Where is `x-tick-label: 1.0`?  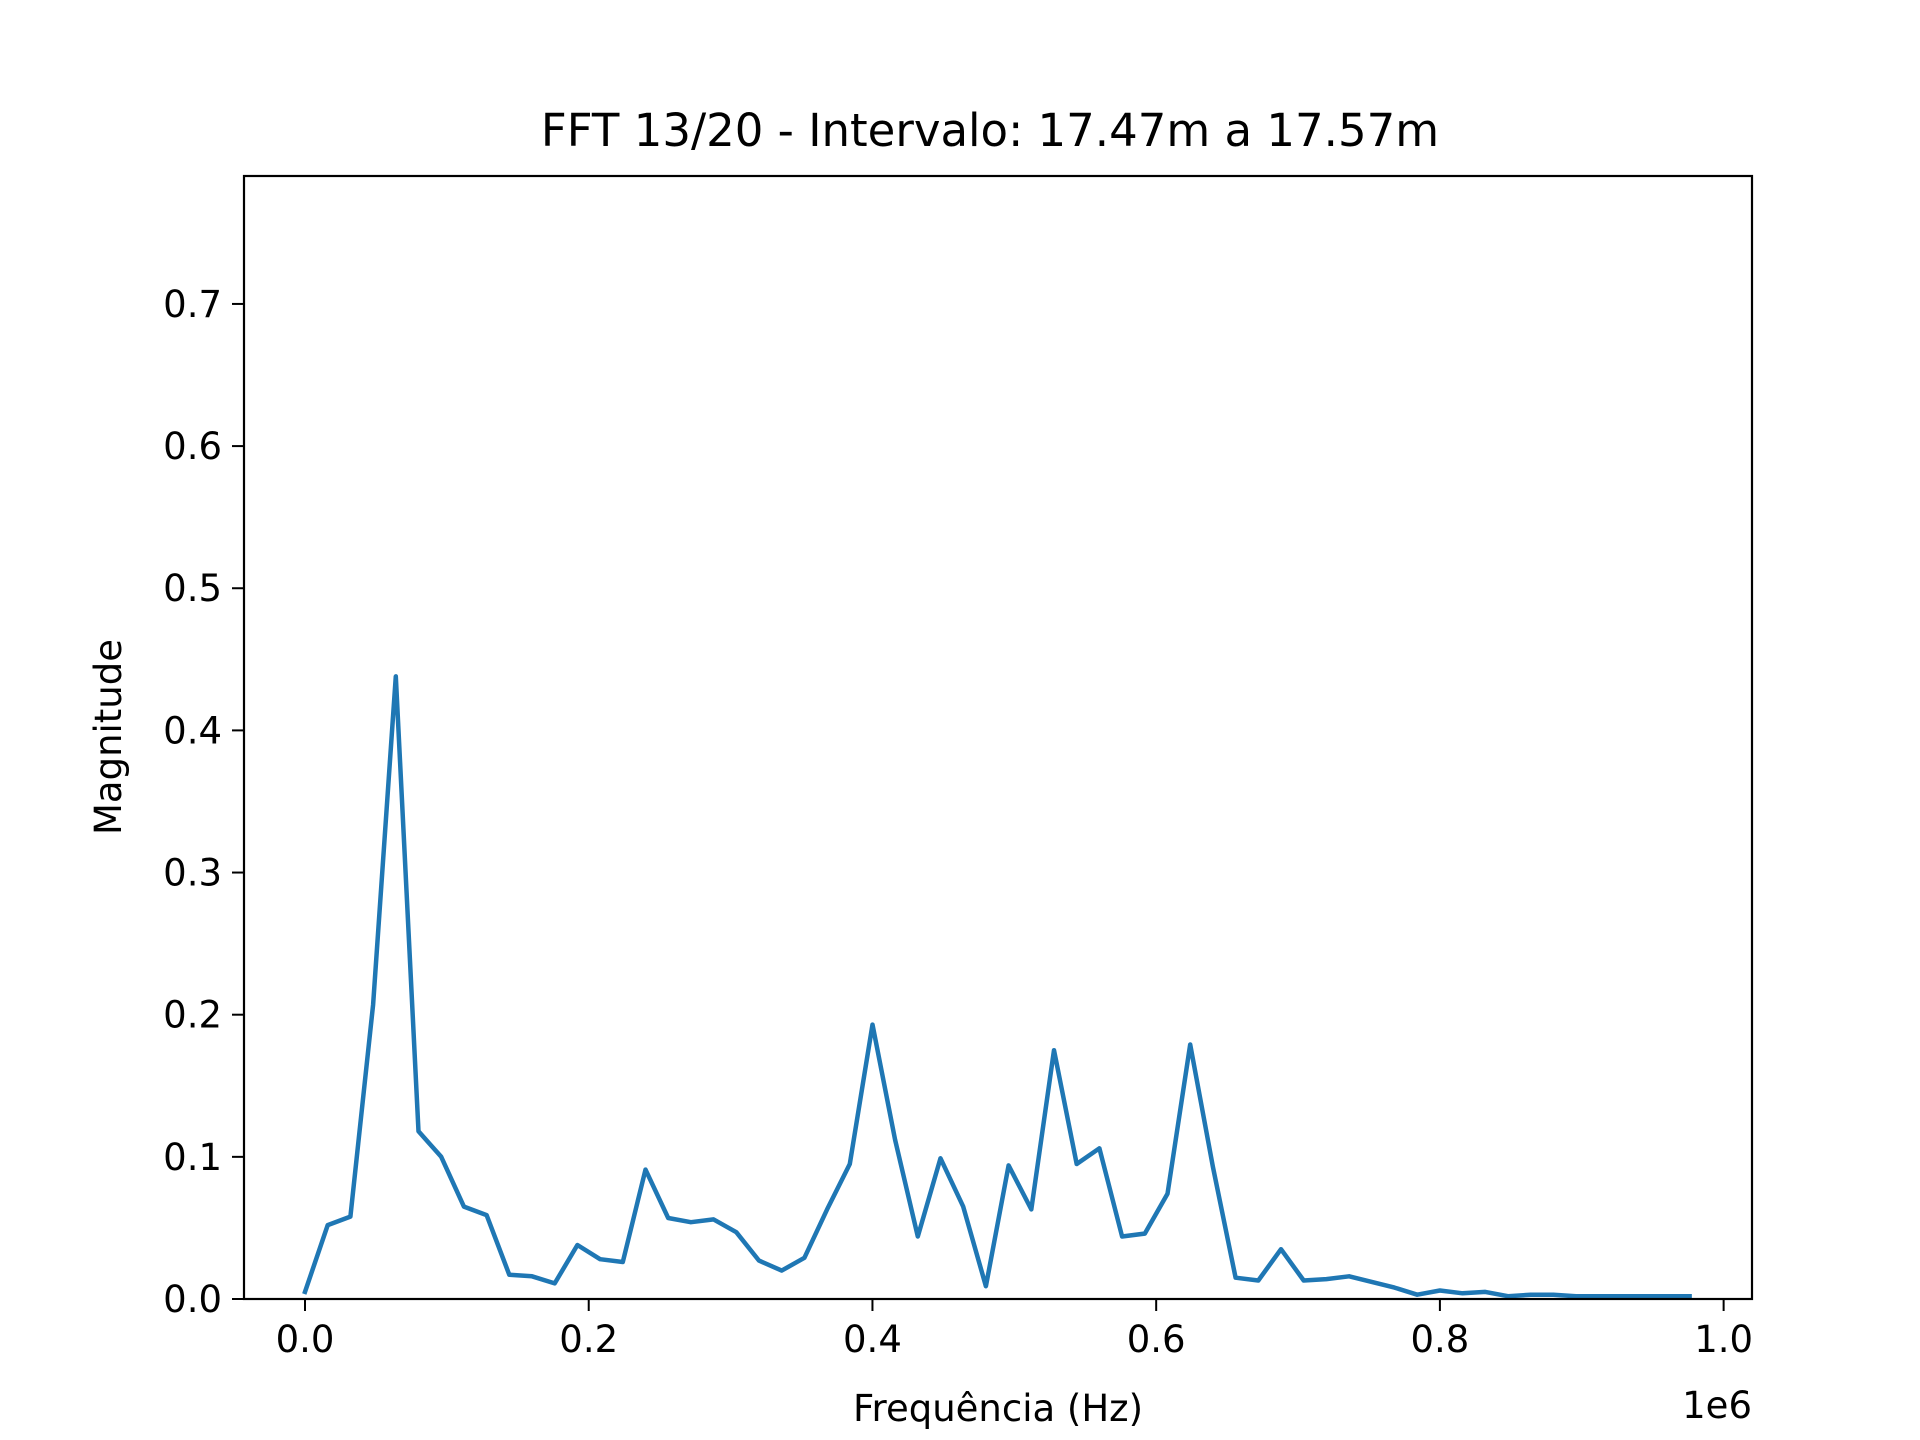
x-tick-label: 1.0 is located at coordinates (1723, 1339).